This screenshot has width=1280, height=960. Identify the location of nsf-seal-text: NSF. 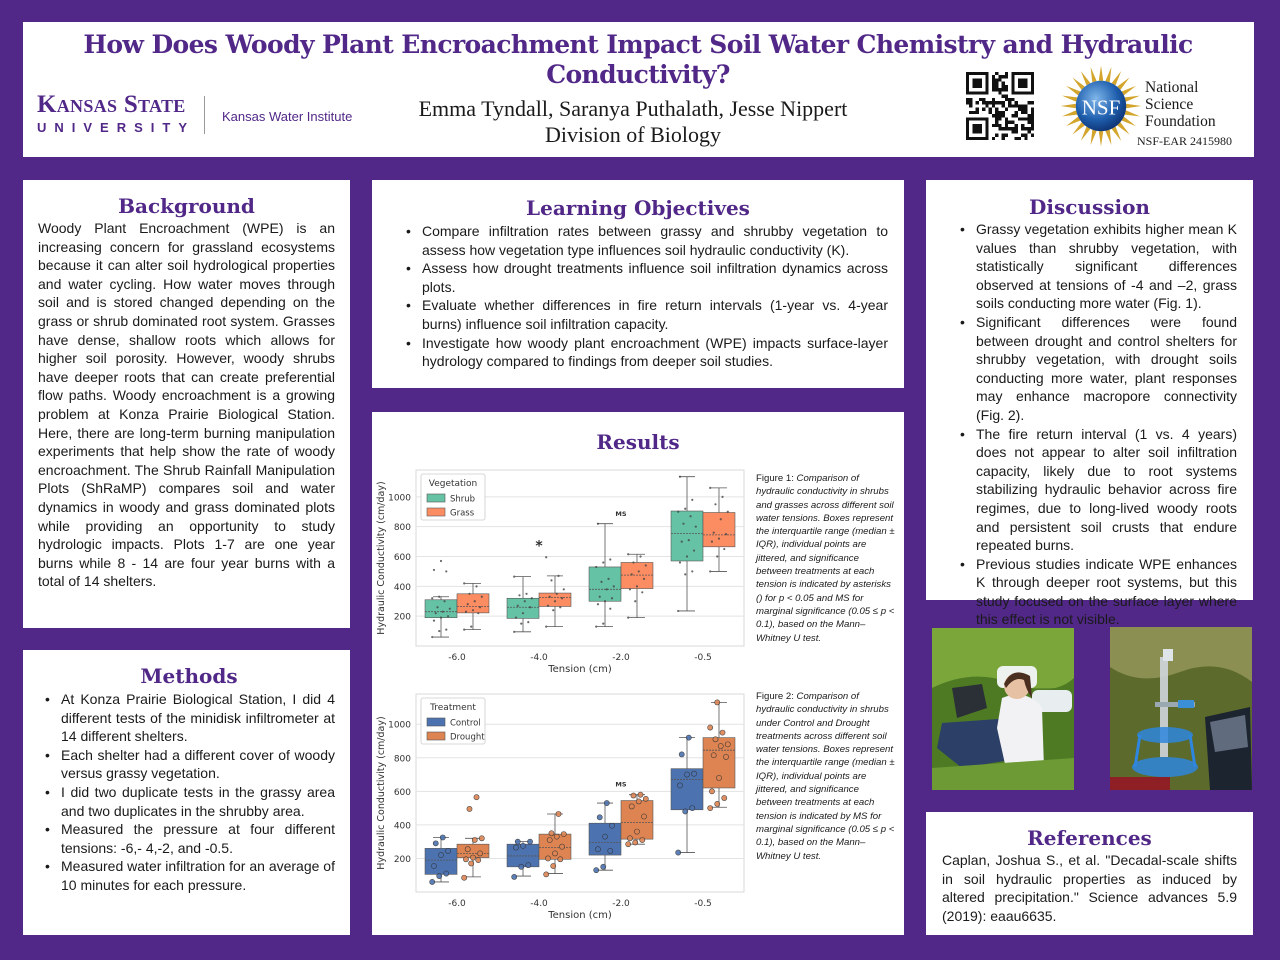
(1101, 107).